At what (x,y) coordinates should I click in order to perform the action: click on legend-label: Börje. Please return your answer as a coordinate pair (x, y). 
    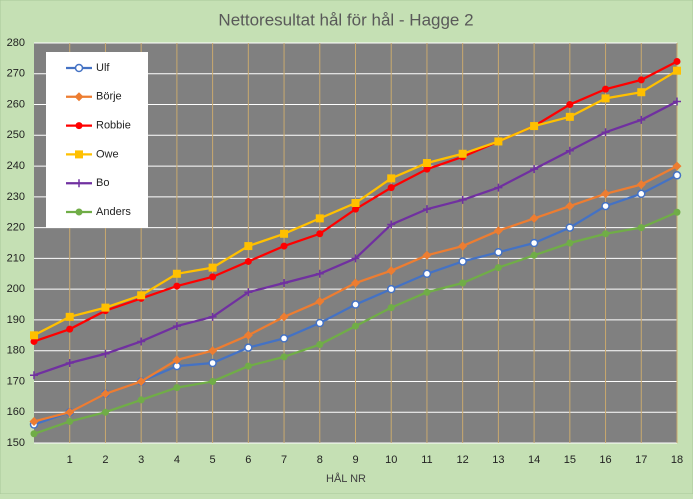
    Looking at the image, I should click on (109, 97).